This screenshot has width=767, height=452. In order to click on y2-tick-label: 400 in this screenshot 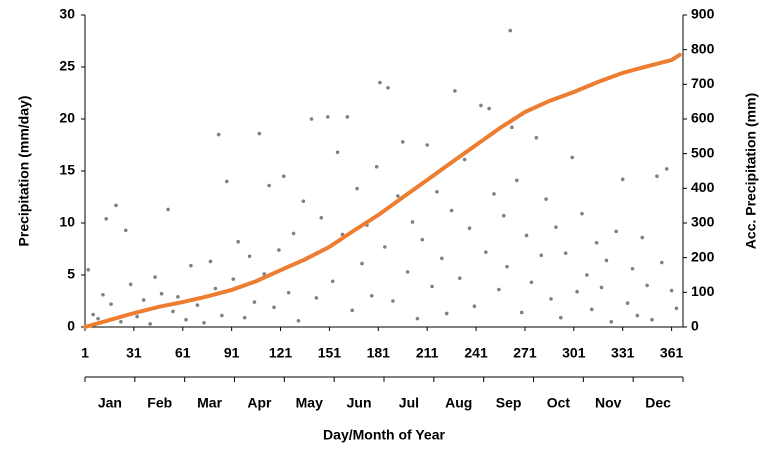, I will do `click(703, 187)`.